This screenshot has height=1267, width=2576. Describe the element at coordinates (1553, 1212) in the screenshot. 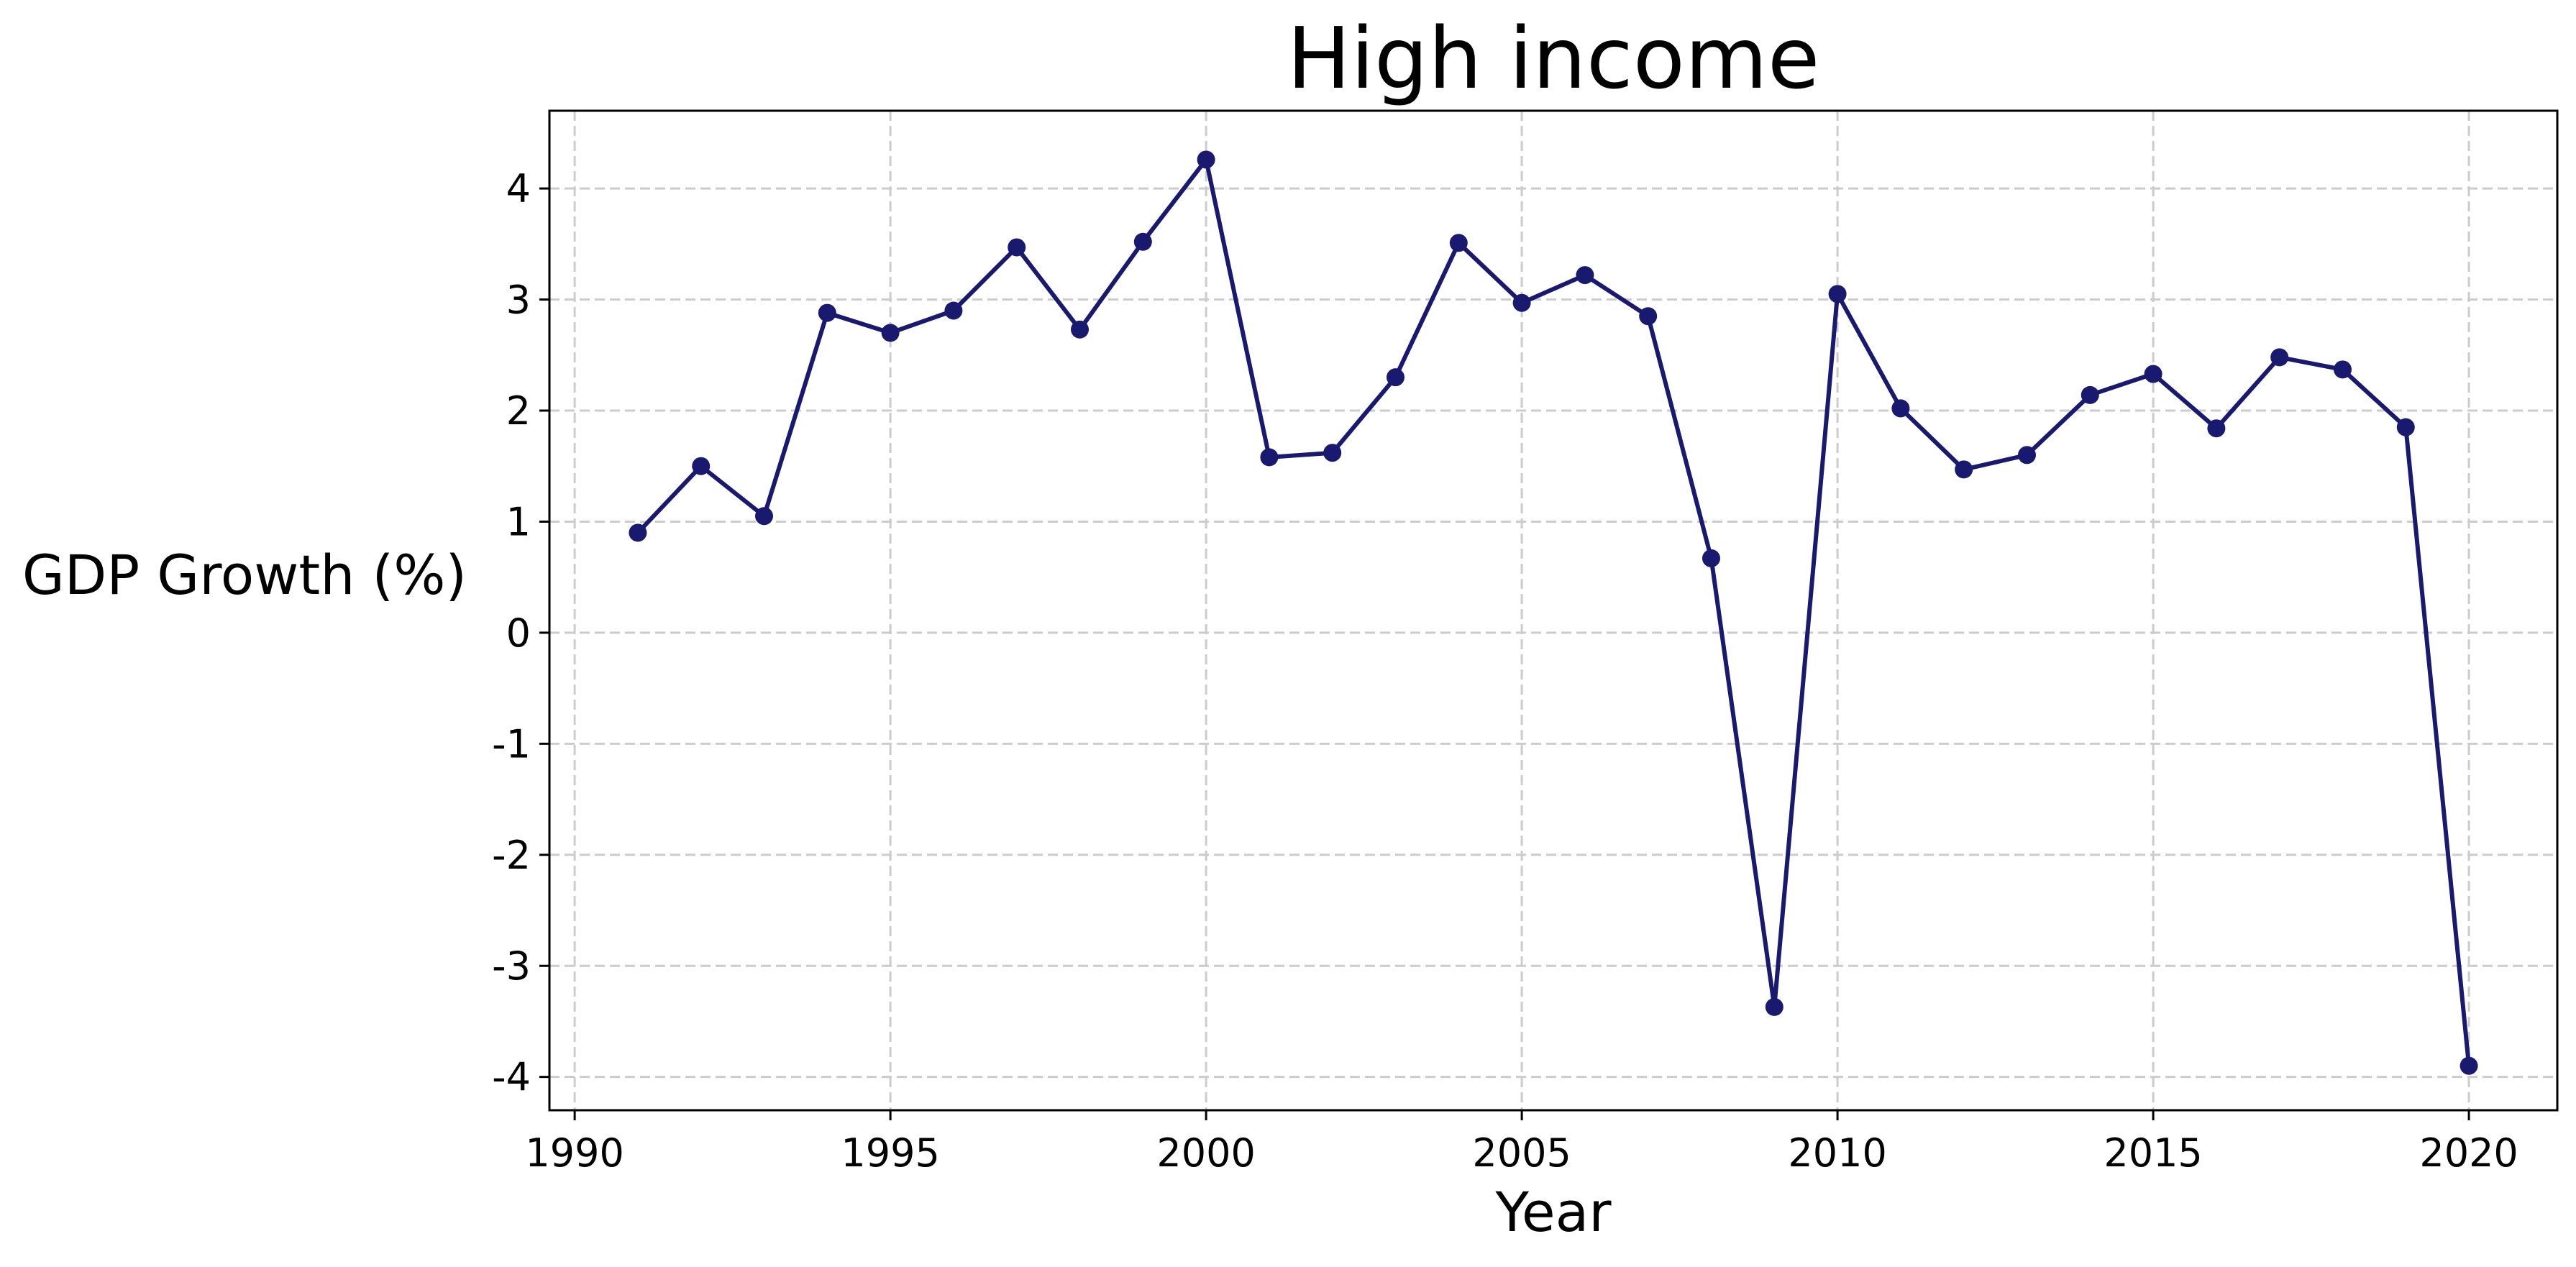

I see `x-axis-label: Year` at that location.